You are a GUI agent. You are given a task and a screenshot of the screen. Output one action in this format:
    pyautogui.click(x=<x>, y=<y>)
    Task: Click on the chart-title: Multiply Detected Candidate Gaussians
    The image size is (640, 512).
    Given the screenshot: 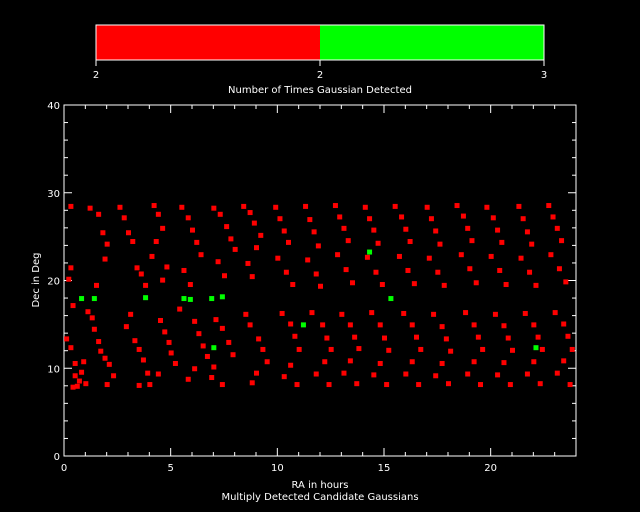 What is the action you would take?
    pyautogui.click(x=319, y=497)
    